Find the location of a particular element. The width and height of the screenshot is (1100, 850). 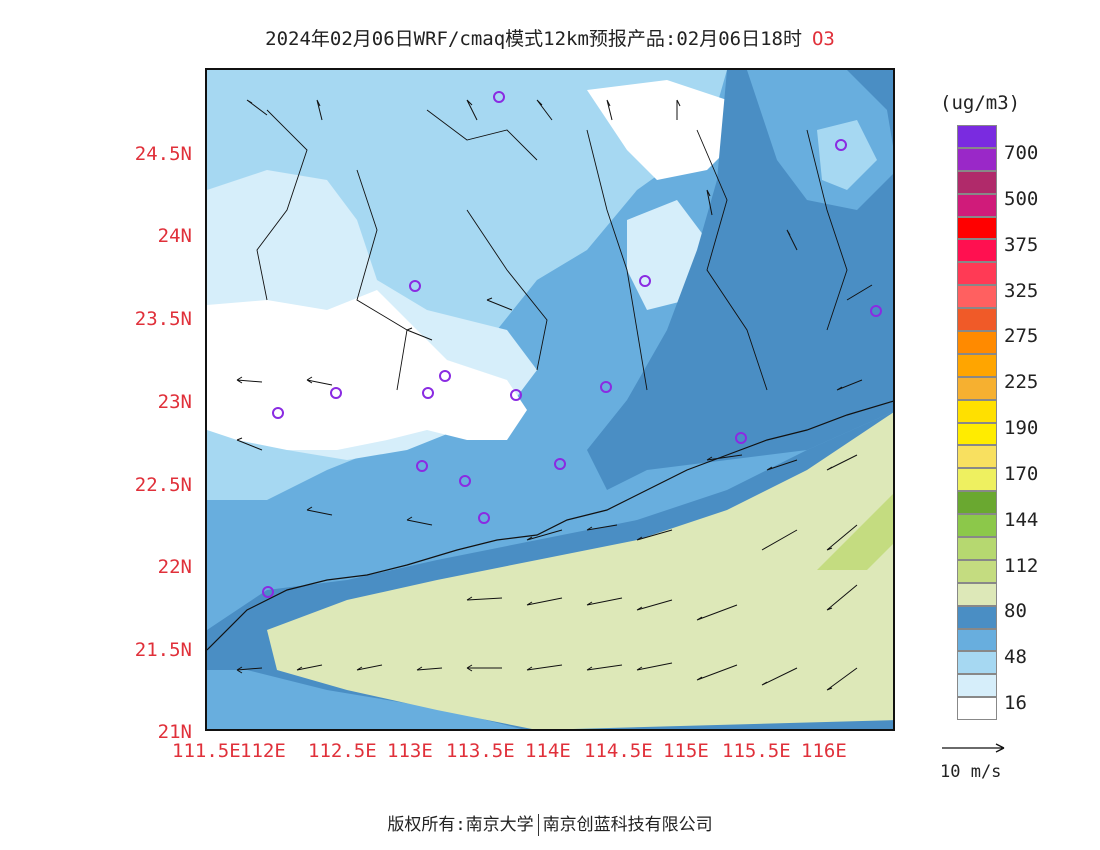

colorbar-label: 500 is located at coordinates (1021, 199).